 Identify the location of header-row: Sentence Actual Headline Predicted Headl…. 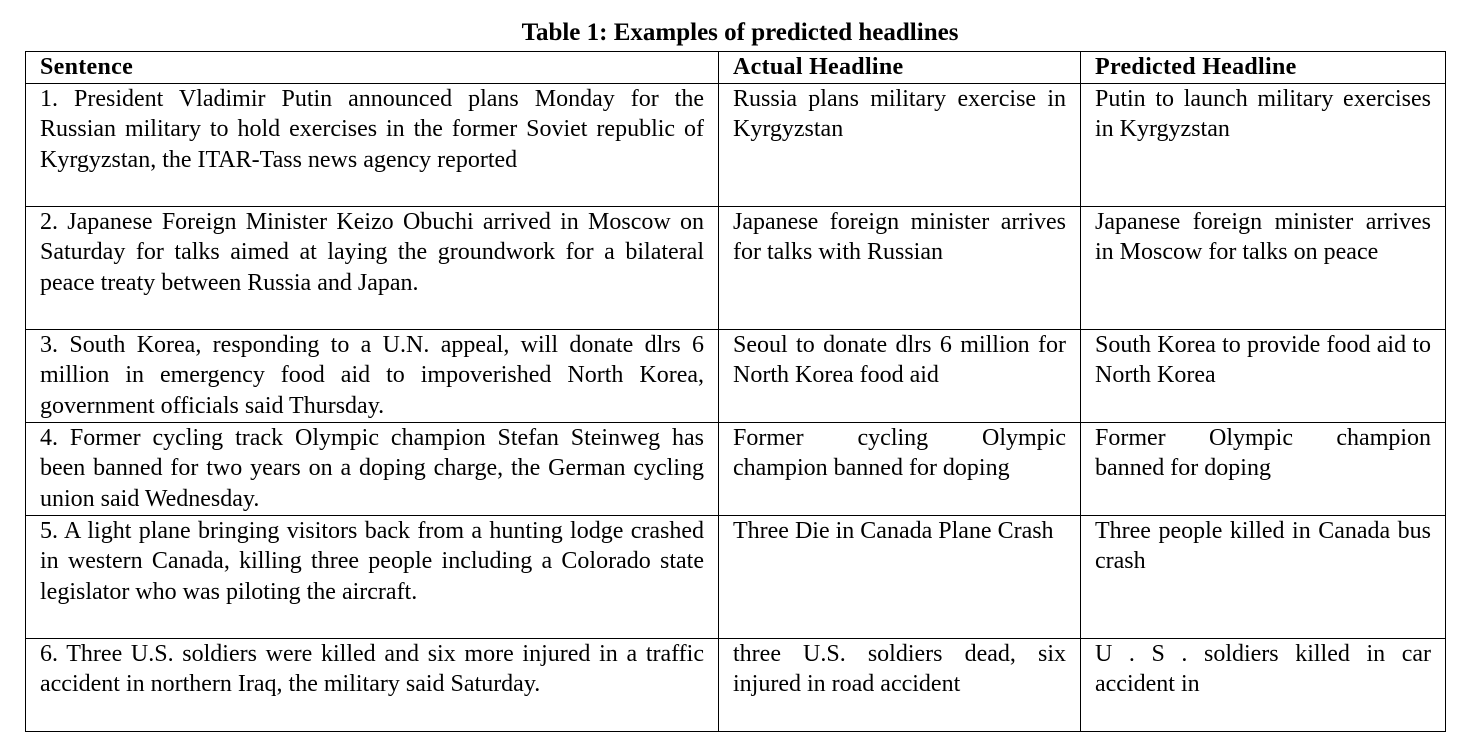
(735, 67).